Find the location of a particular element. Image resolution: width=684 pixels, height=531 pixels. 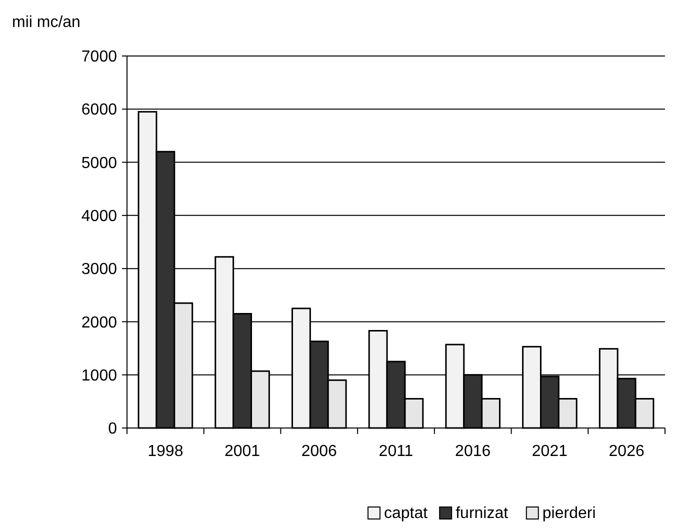

legend-label: captat is located at coordinates (406, 513).